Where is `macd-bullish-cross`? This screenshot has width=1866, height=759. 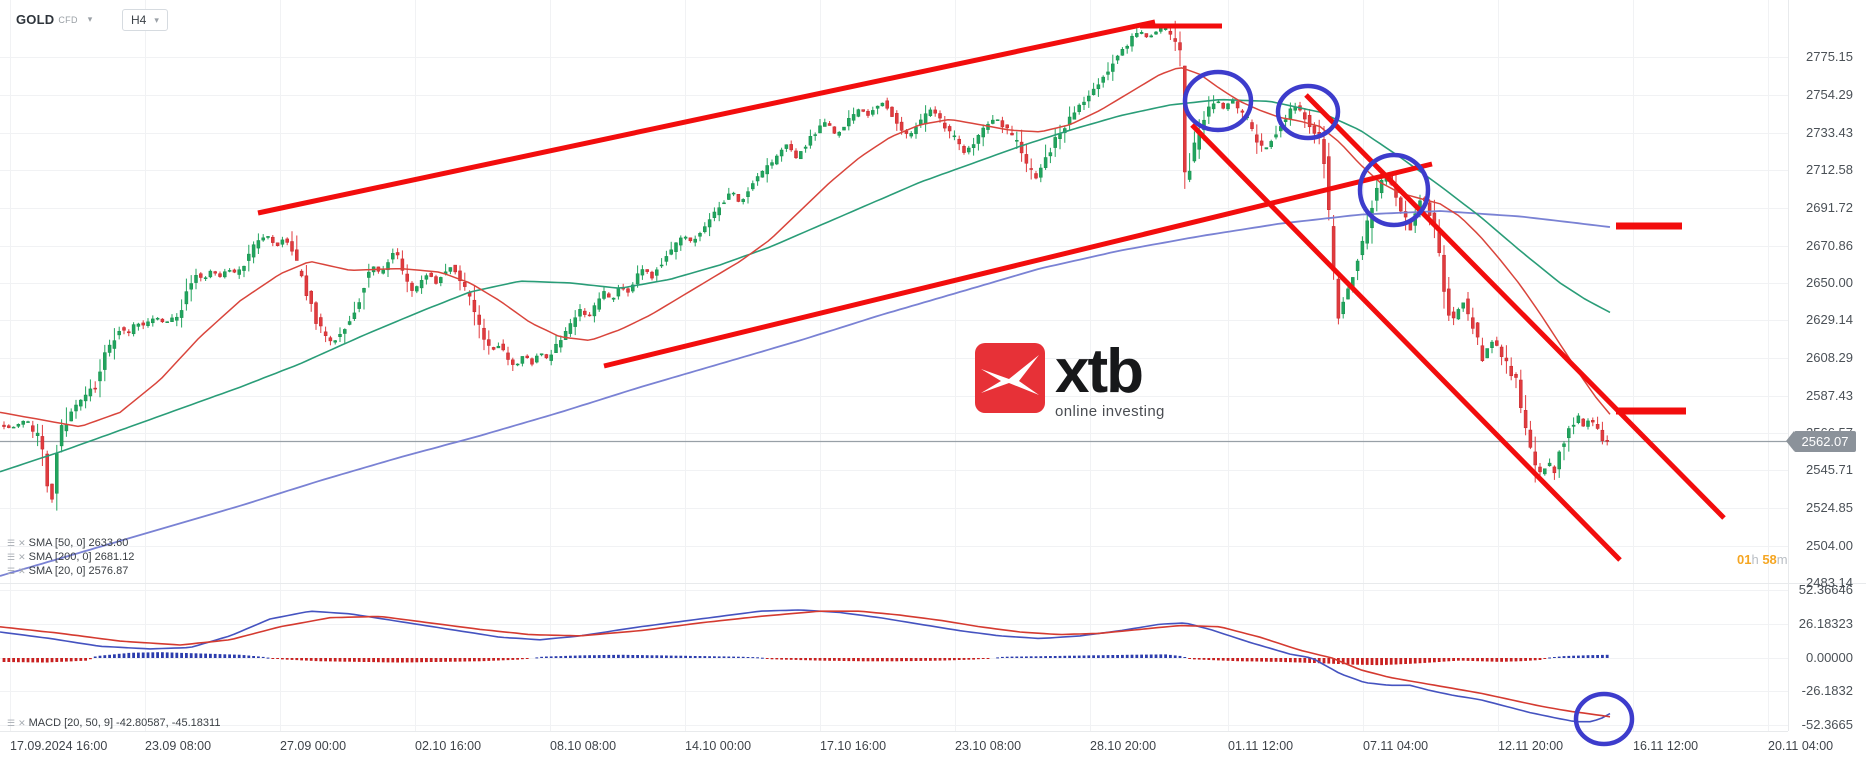
macd-bullish-cross is located at coordinates (1604, 719).